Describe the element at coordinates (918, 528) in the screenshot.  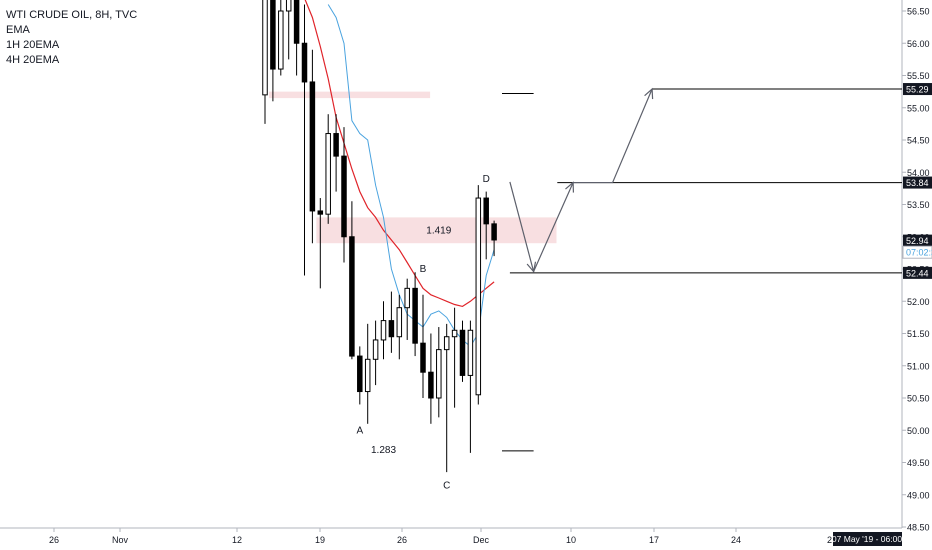
I see `y-tick-label: 48.50` at that location.